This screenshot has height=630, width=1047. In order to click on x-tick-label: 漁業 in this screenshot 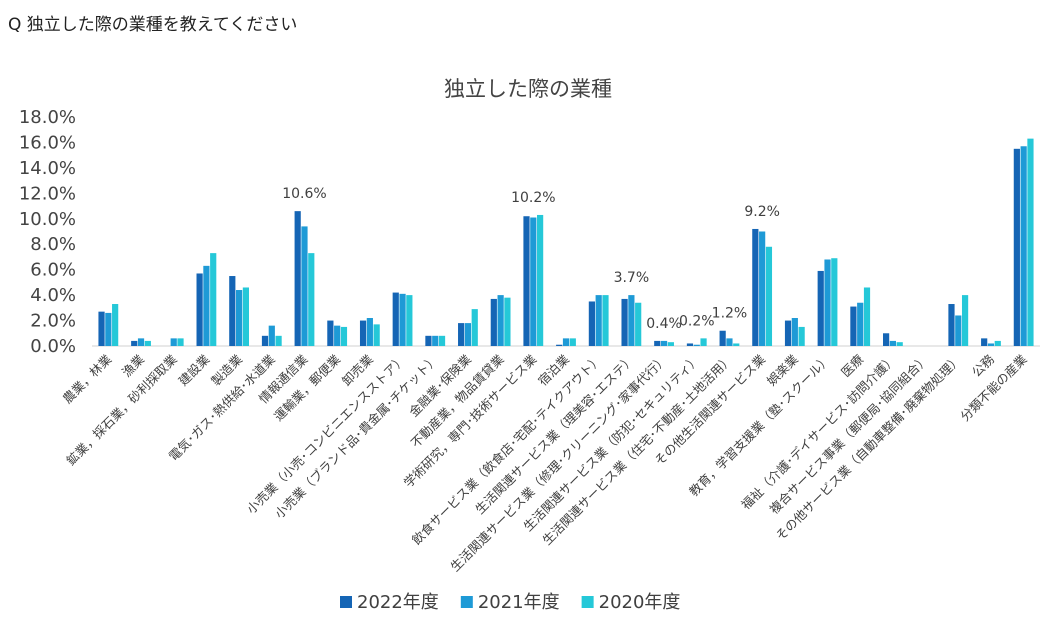, I will do `click(133, 365)`.